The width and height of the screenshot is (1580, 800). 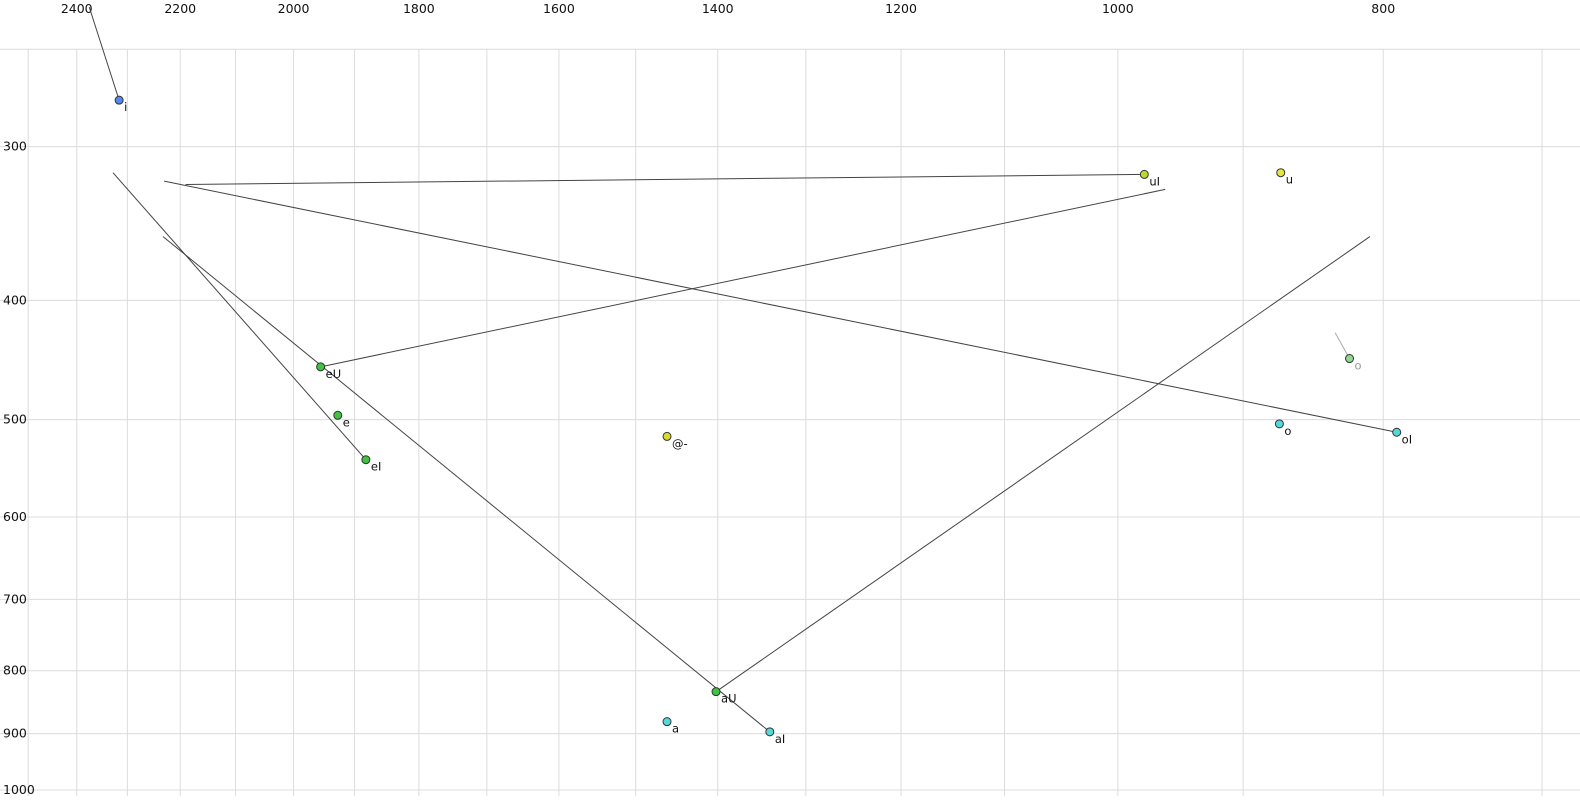 I want to click on vowel-label-i: i, so click(x=125, y=107).